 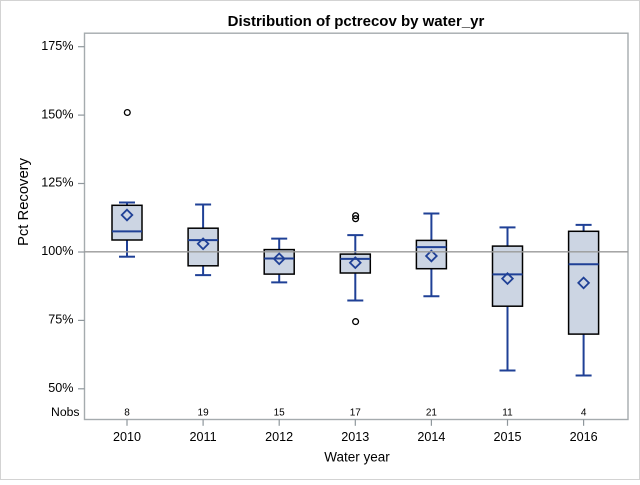 What do you see at coordinates (60, 320) in the screenshot?
I see `svg-text: 75%` at bounding box center [60, 320].